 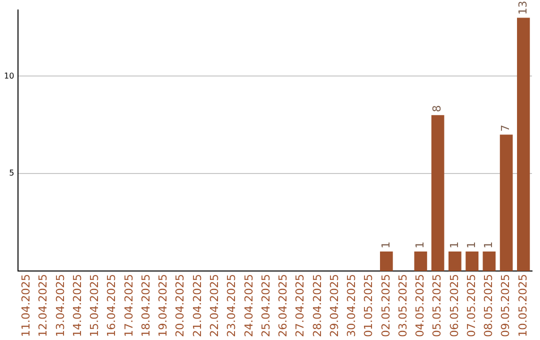 I want to click on x-tick-label: 25.04.2025, so click(x=265, y=306).